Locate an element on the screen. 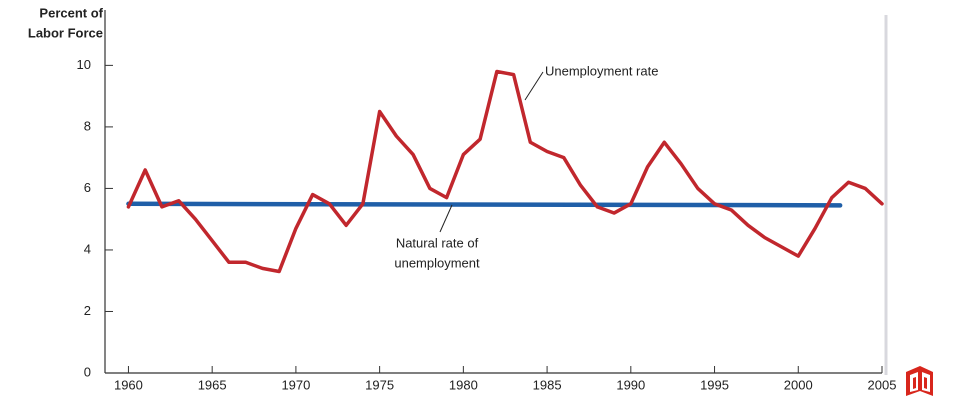 The height and width of the screenshot is (402, 958). x-tick-label: 1970 is located at coordinates (295, 384).